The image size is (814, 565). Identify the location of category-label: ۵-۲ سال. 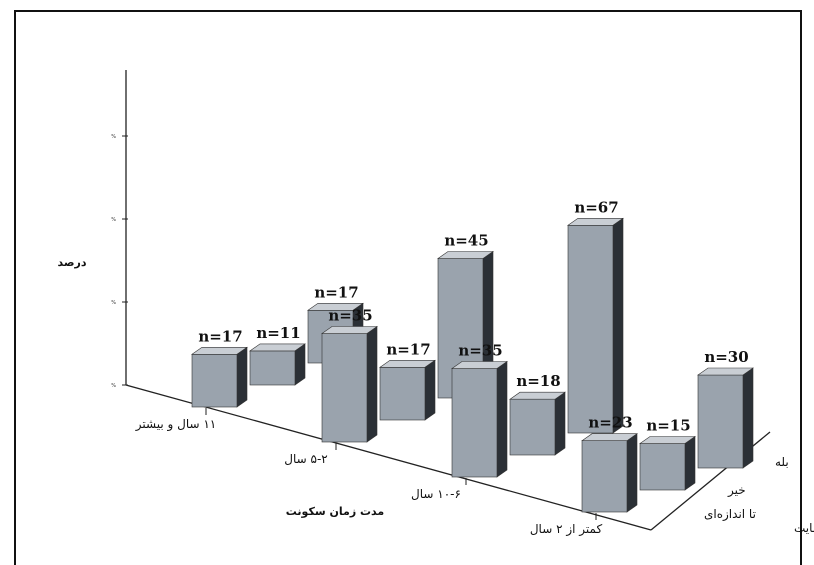
(305, 459).